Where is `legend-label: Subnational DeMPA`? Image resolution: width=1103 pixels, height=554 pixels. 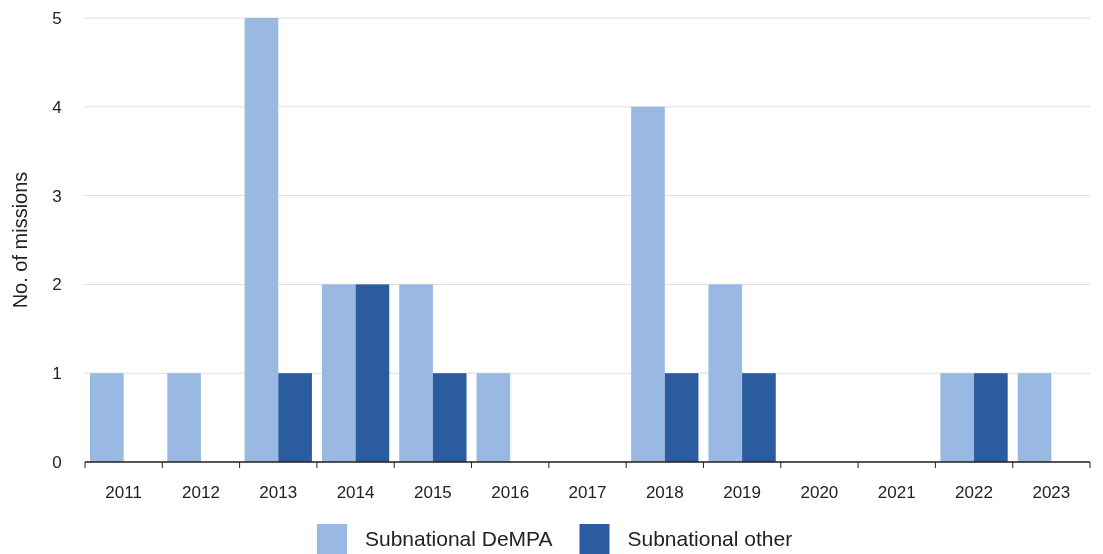
legend-label: Subnational DeMPA is located at coordinates (459, 539).